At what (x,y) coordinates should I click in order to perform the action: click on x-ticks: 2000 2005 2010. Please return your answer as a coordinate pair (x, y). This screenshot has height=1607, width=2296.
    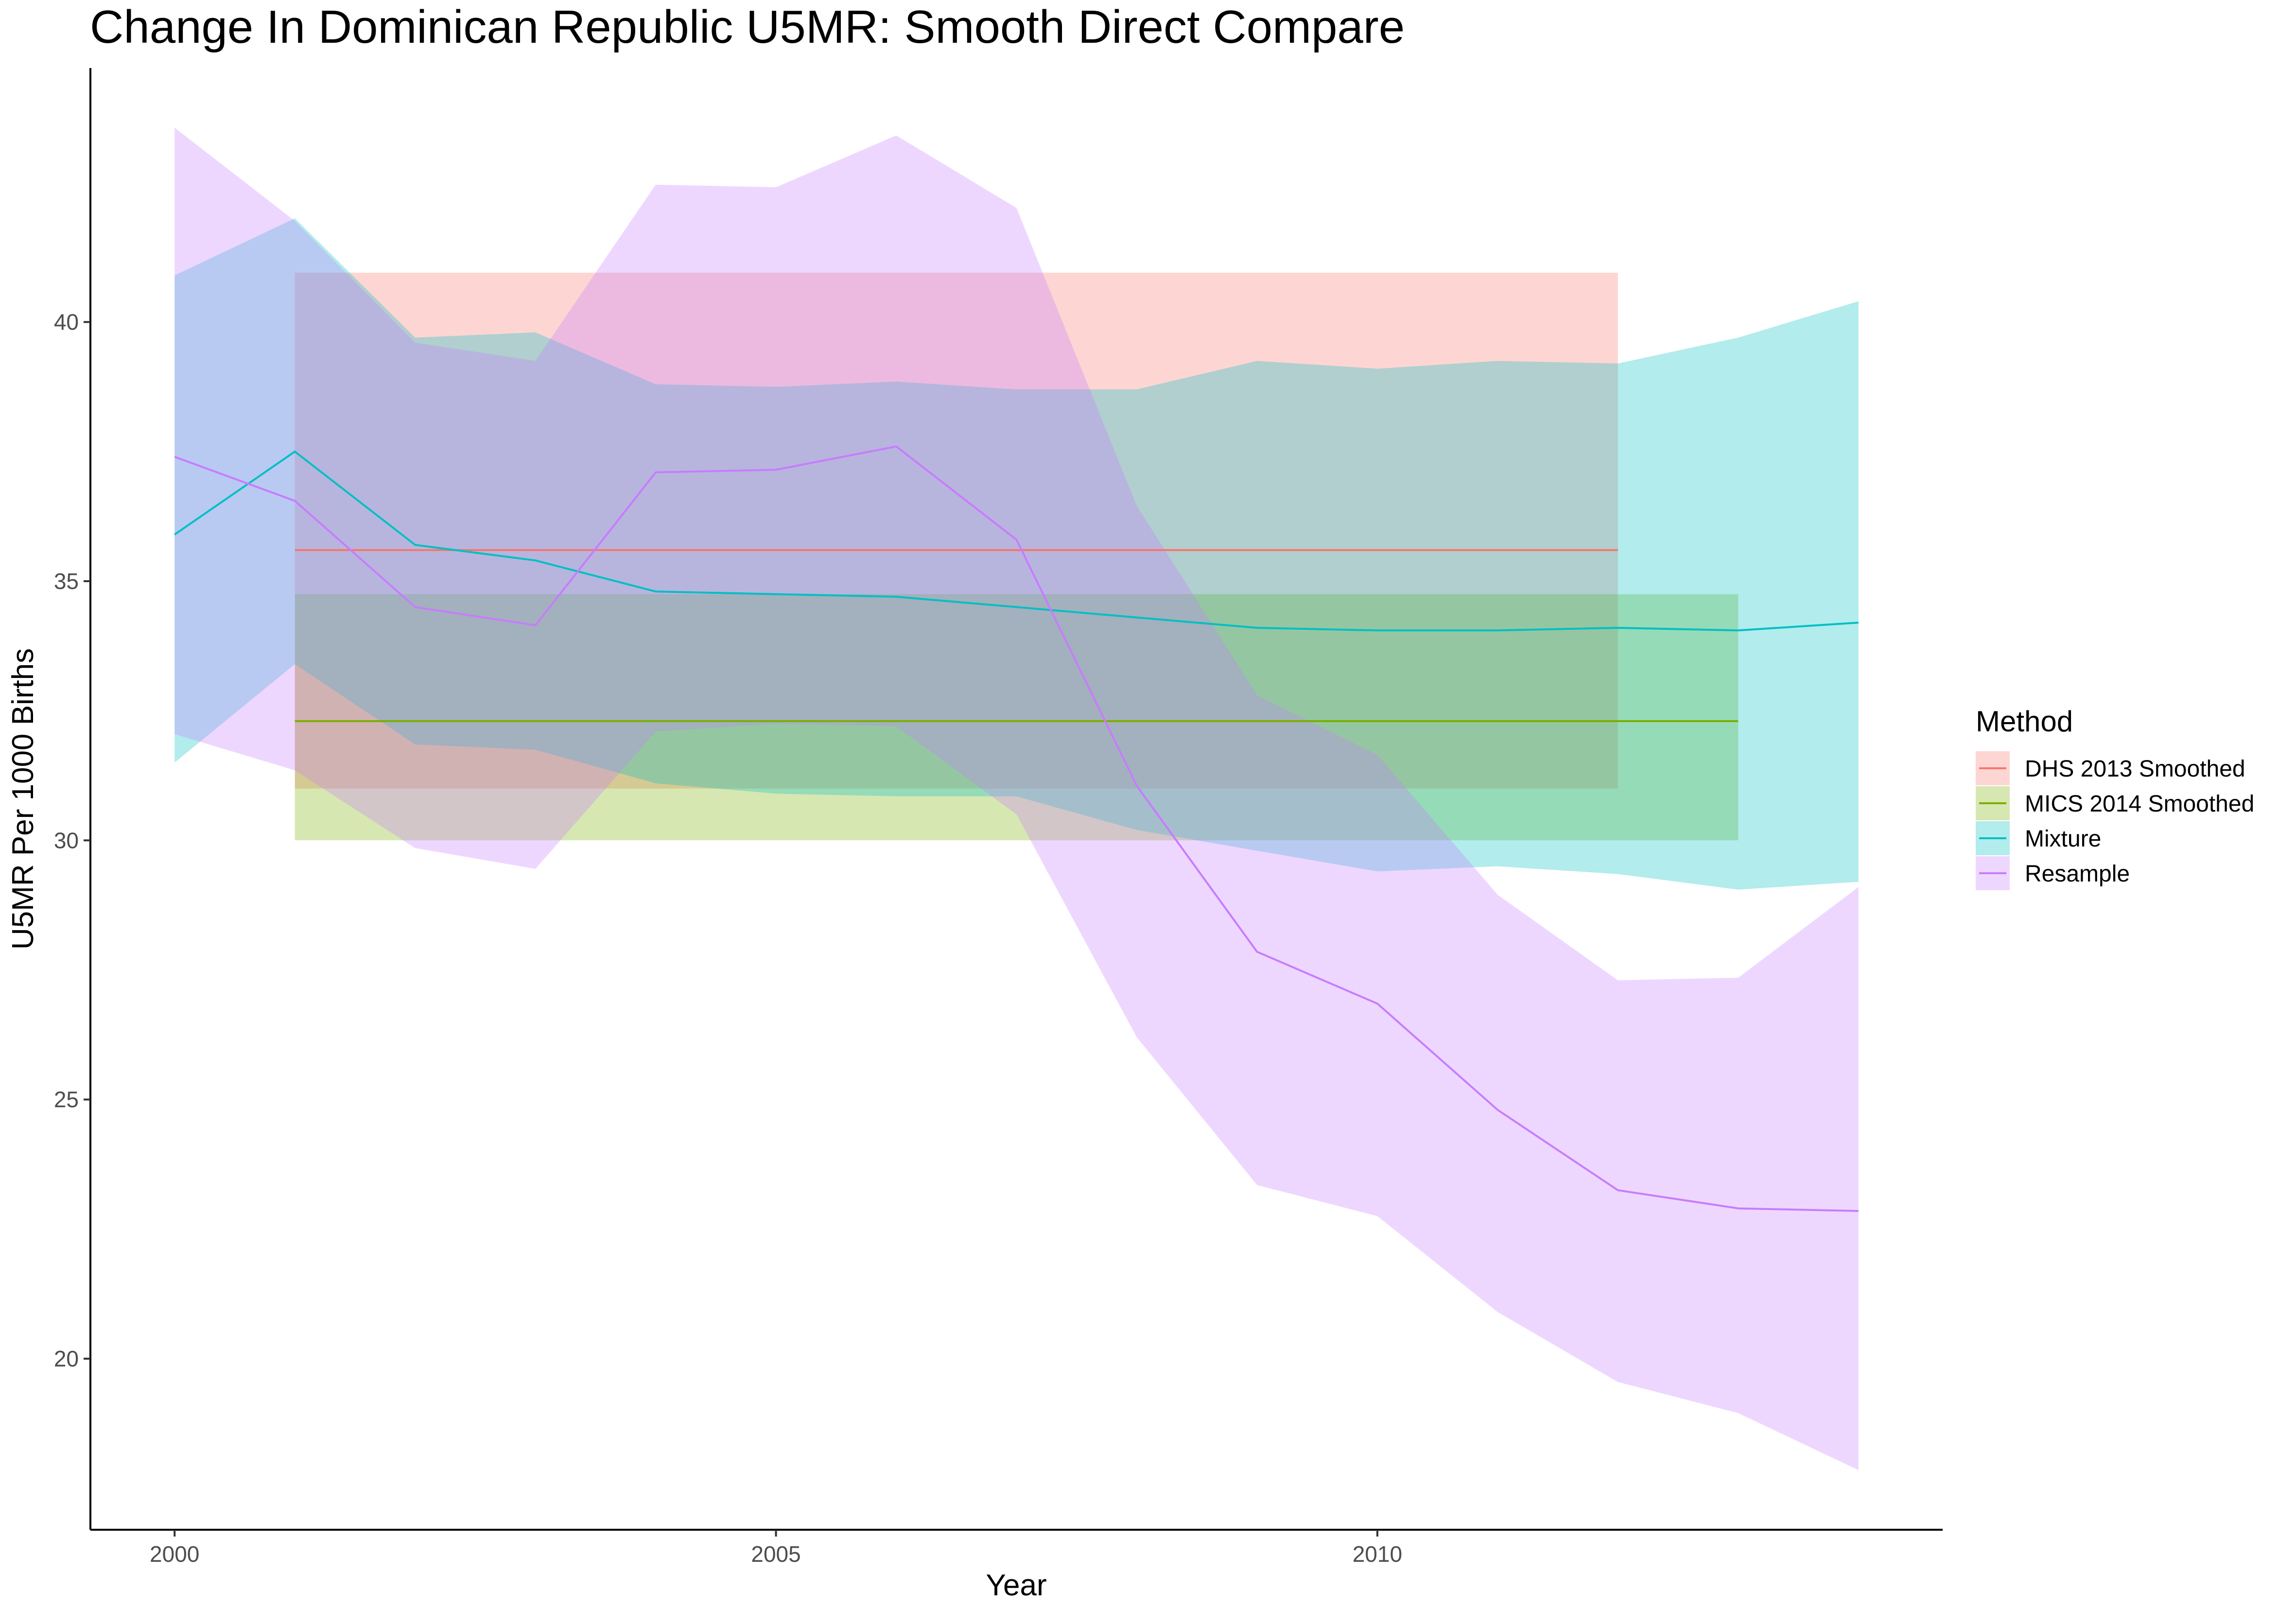
    Looking at the image, I should click on (776, 1548).